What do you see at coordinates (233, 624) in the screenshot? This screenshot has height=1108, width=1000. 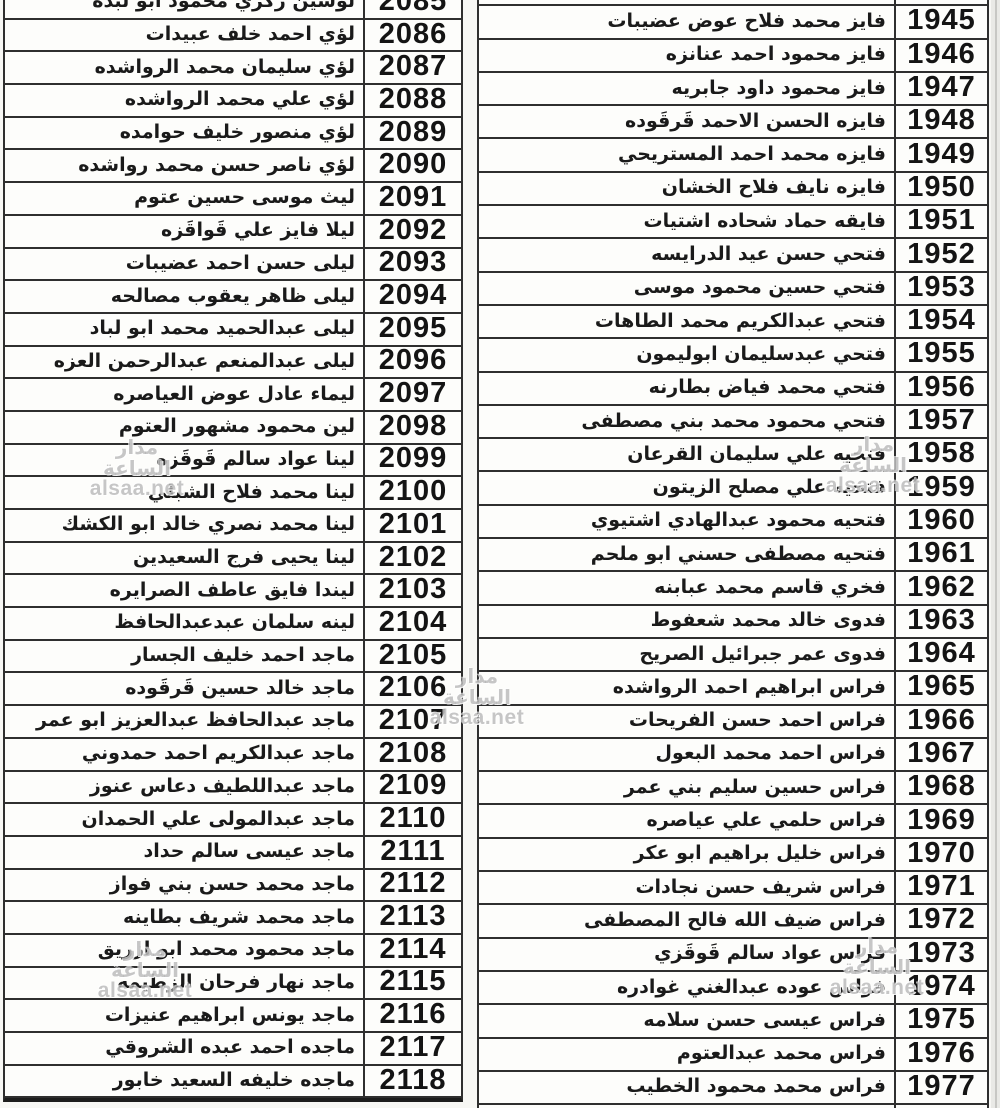 I see `table-row: لينه سلمان عبدعبدالحافظ 2104` at bounding box center [233, 624].